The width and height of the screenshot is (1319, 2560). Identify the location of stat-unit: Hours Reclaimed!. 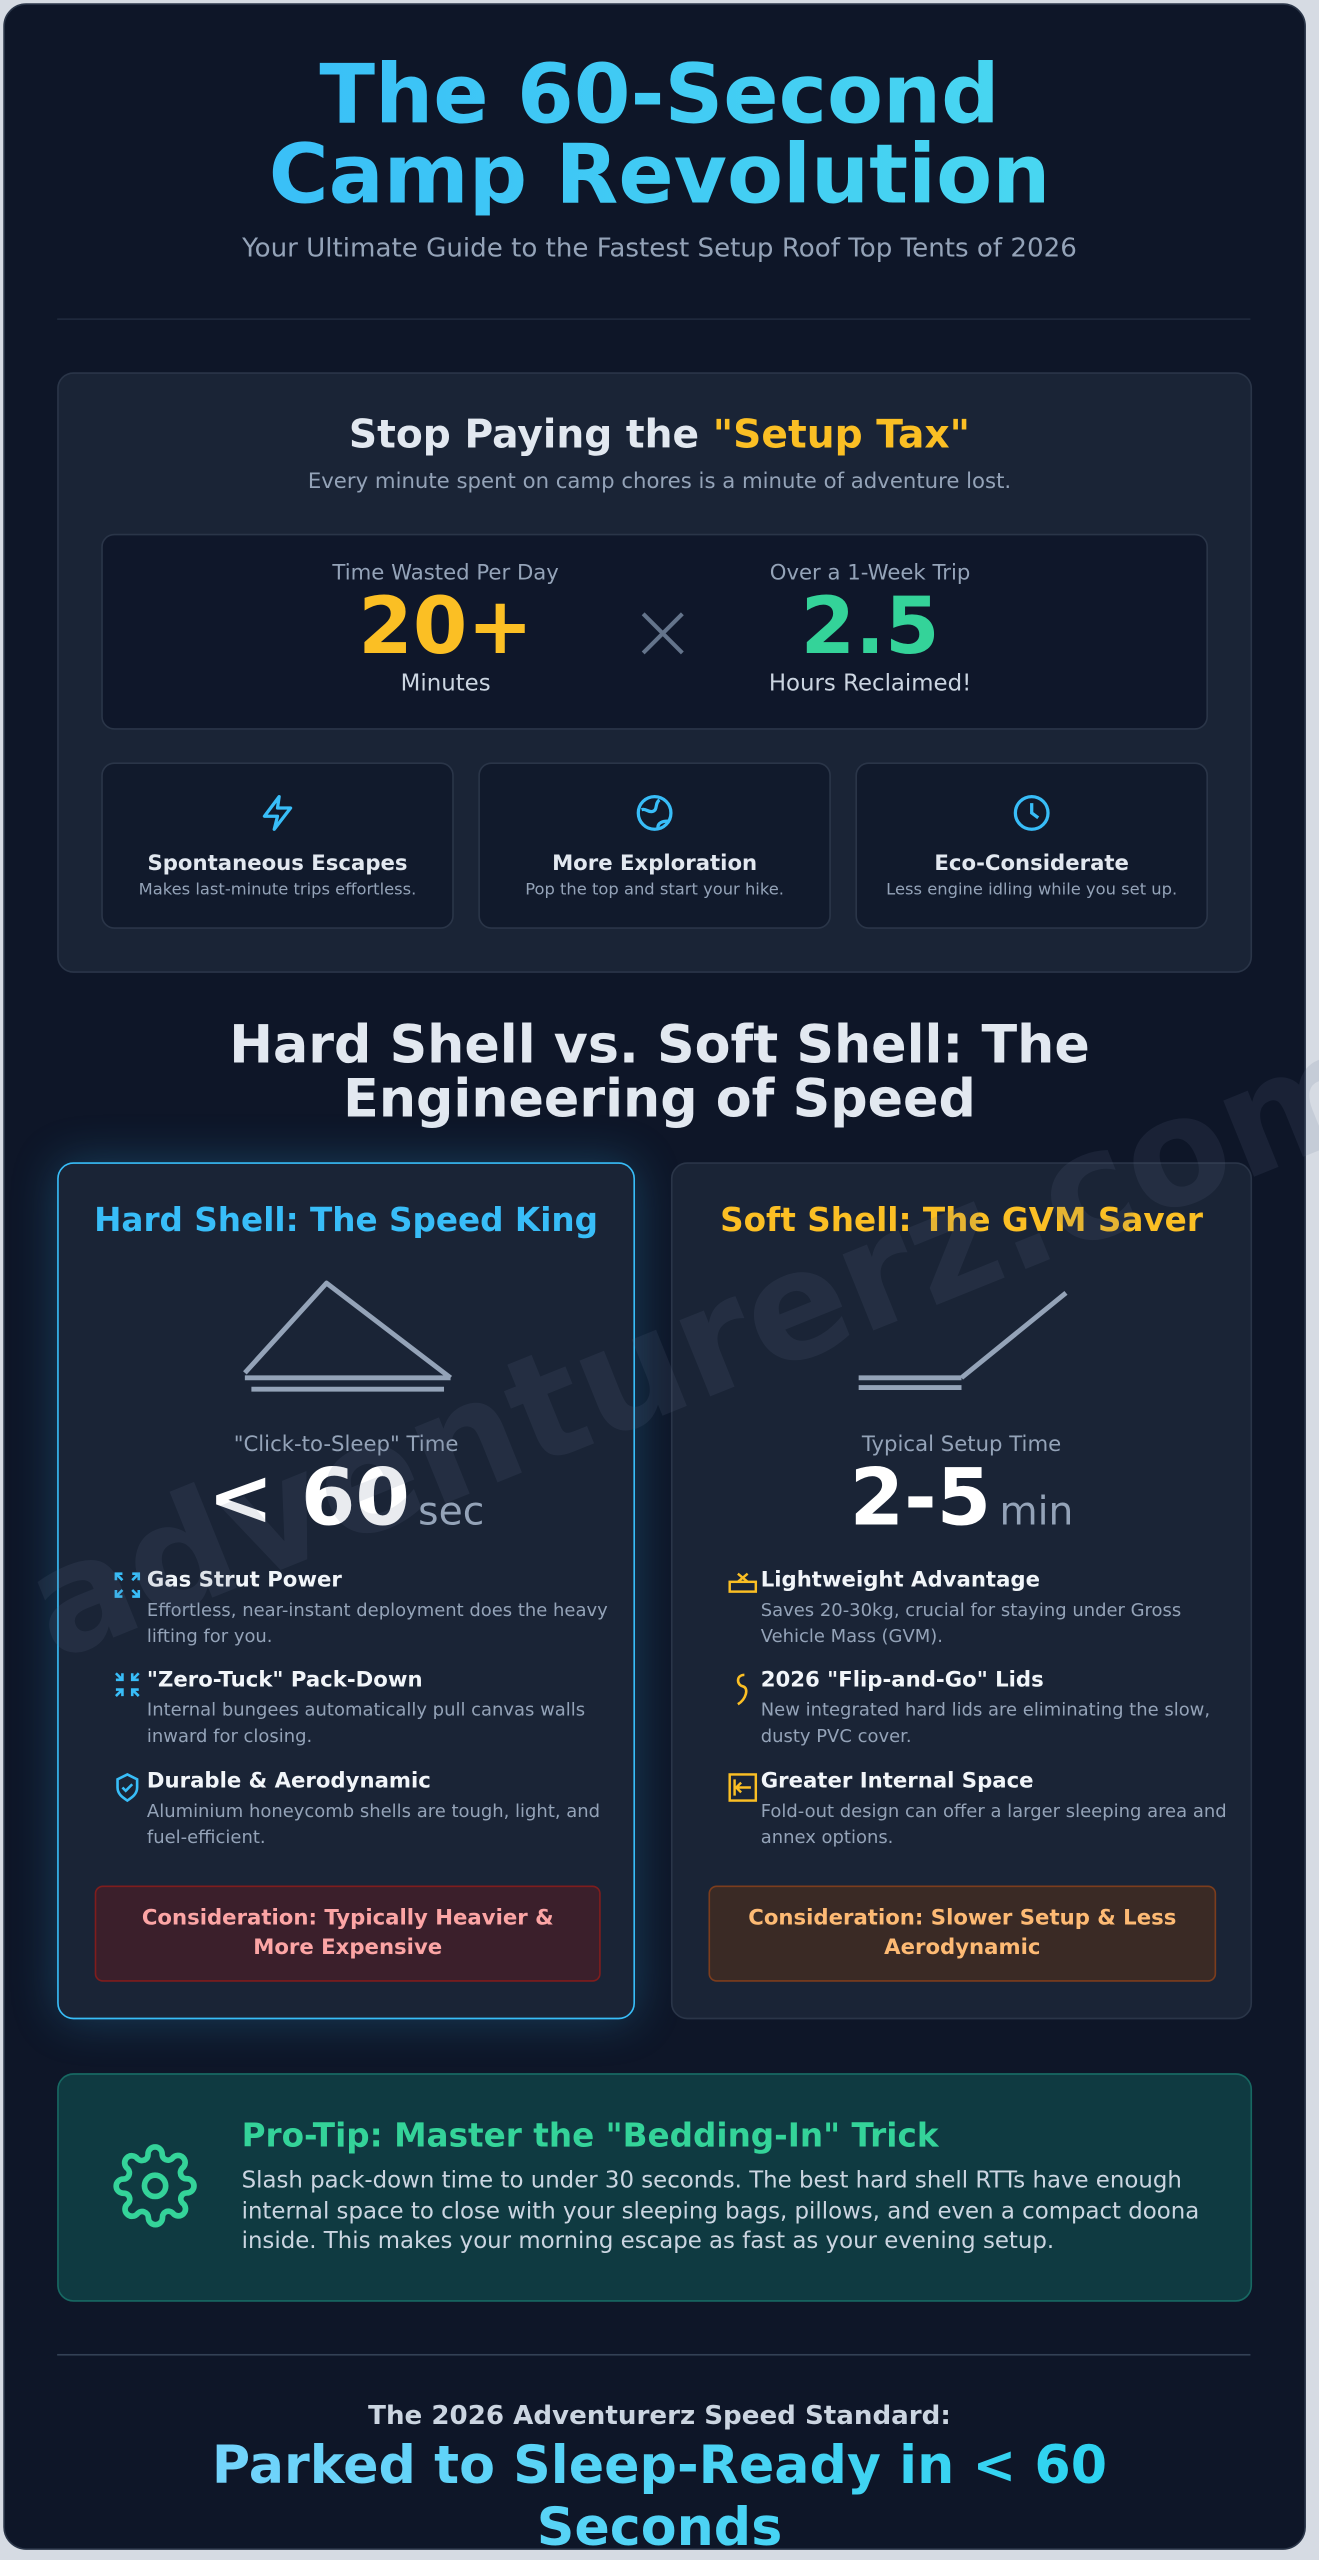
(870, 684).